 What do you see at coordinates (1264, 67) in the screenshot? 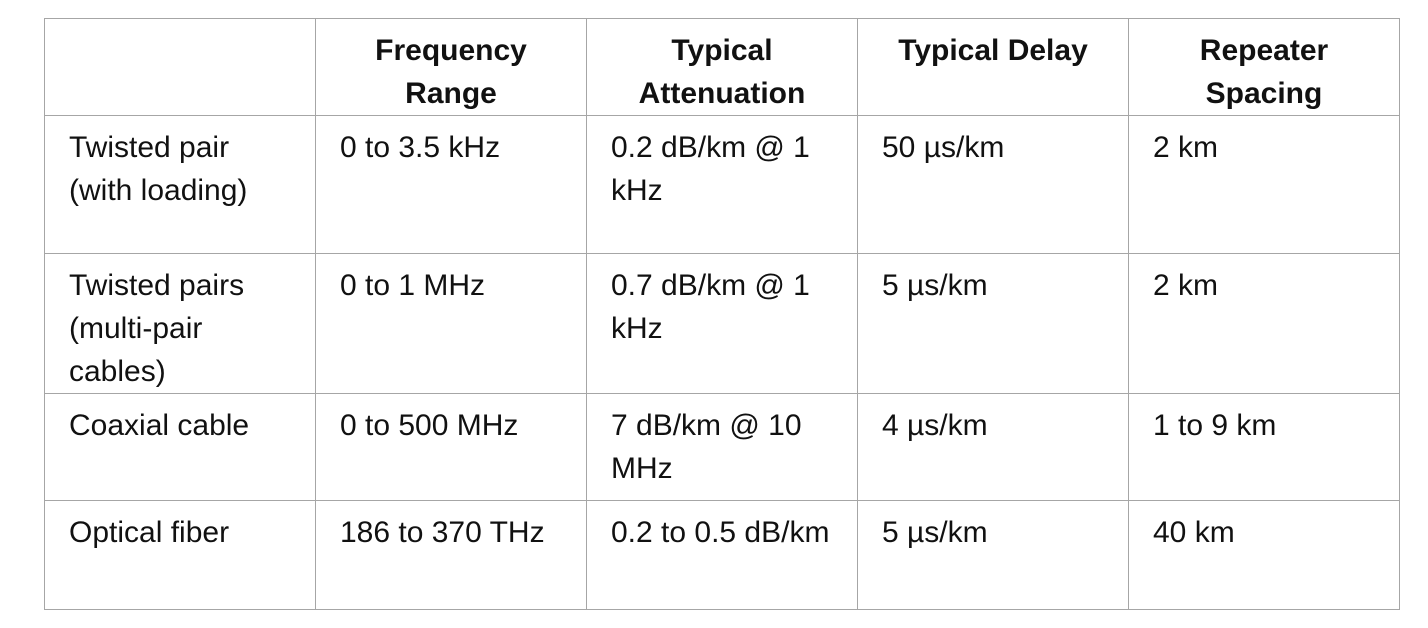
I see `header-cell-repeater-spacing: Repeater Spacing` at bounding box center [1264, 67].